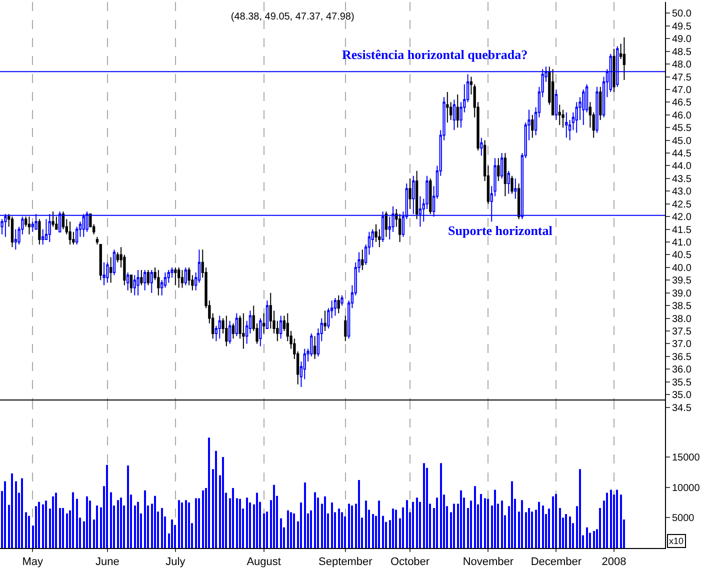 The height and width of the screenshot is (570, 705). Describe the element at coordinates (682, 281) in the screenshot. I see `y-tick-label: 39.5` at that location.